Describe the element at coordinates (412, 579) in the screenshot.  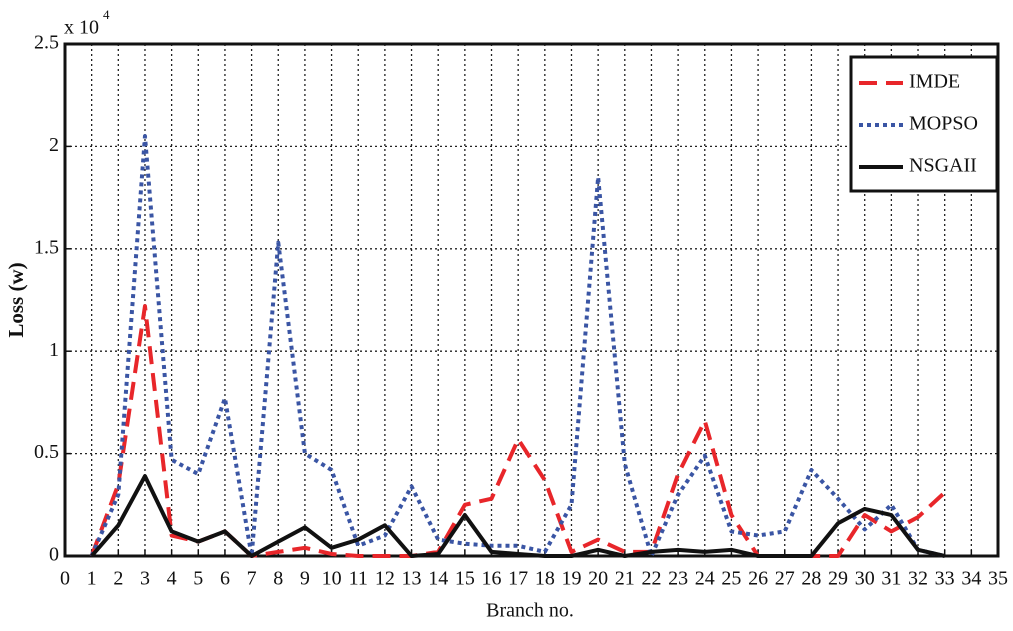
I see `x-tick-label: 13` at that location.